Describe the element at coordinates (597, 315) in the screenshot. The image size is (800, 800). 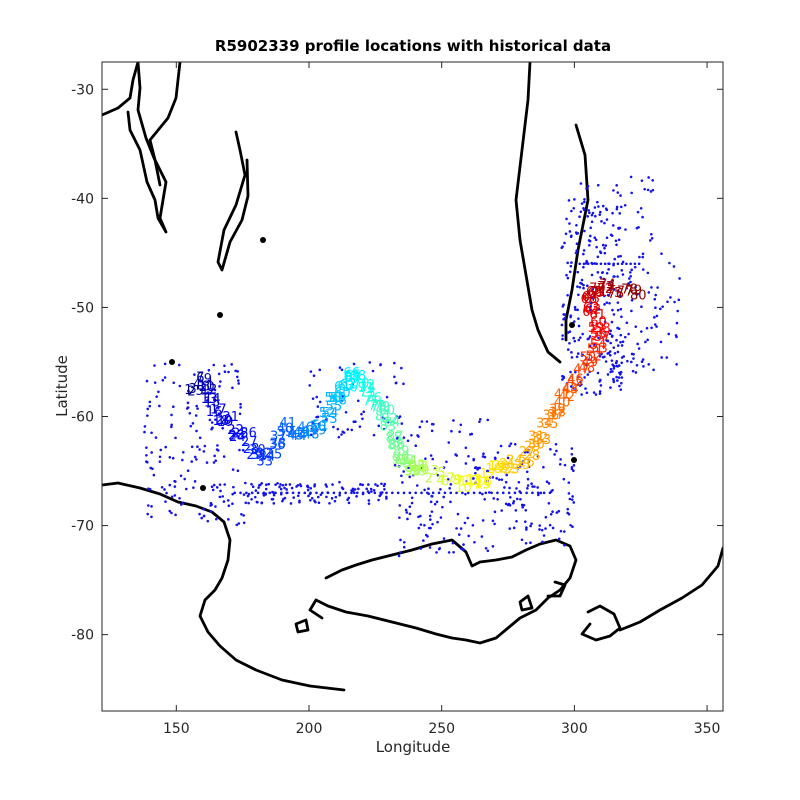
I see `profile-number: 61` at that location.